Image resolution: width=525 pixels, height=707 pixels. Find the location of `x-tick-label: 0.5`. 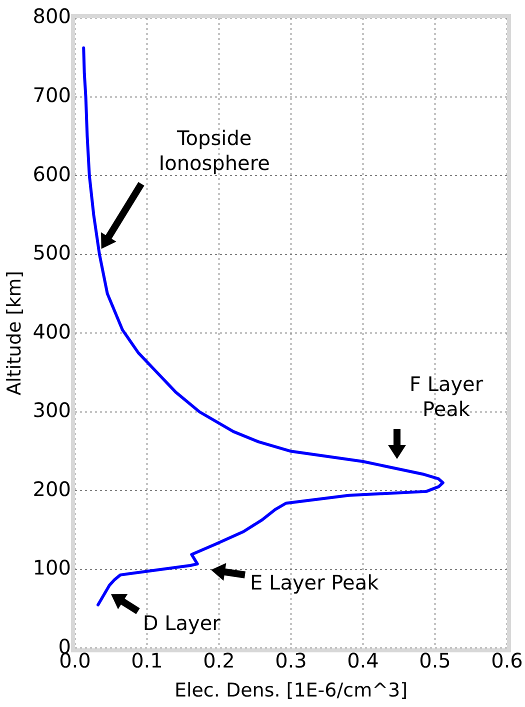

x-tick-label: 0.5 is located at coordinates (435, 660).